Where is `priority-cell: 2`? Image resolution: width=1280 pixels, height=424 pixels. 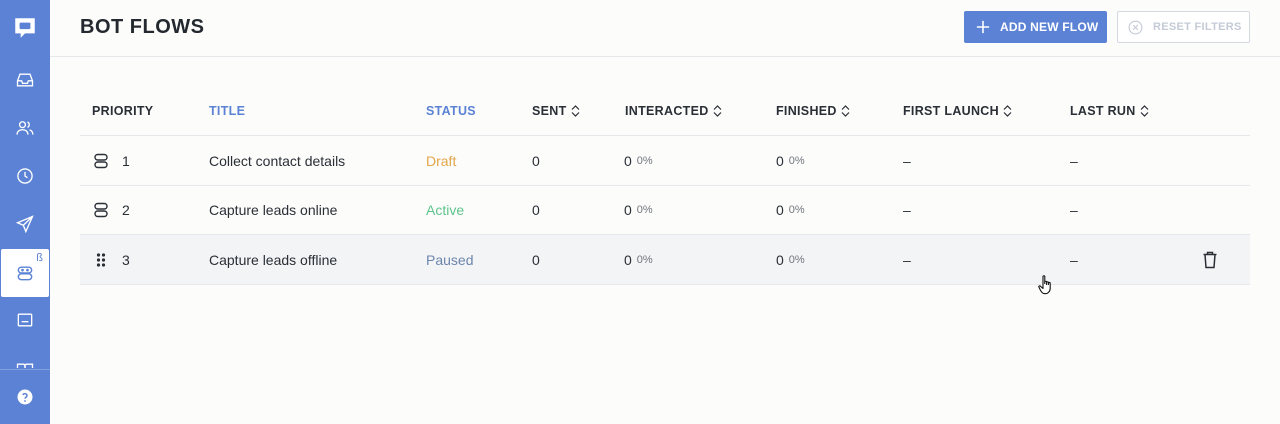
priority-cell: 2 is located at coordinates (112, 210).